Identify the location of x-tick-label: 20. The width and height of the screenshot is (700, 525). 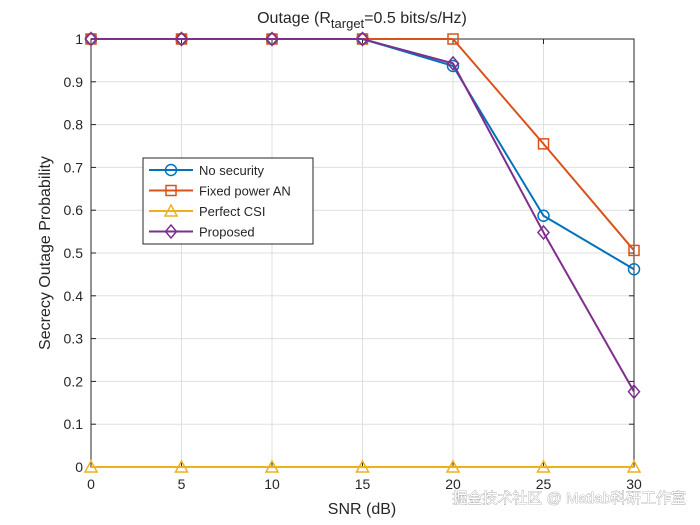
(453, 484).